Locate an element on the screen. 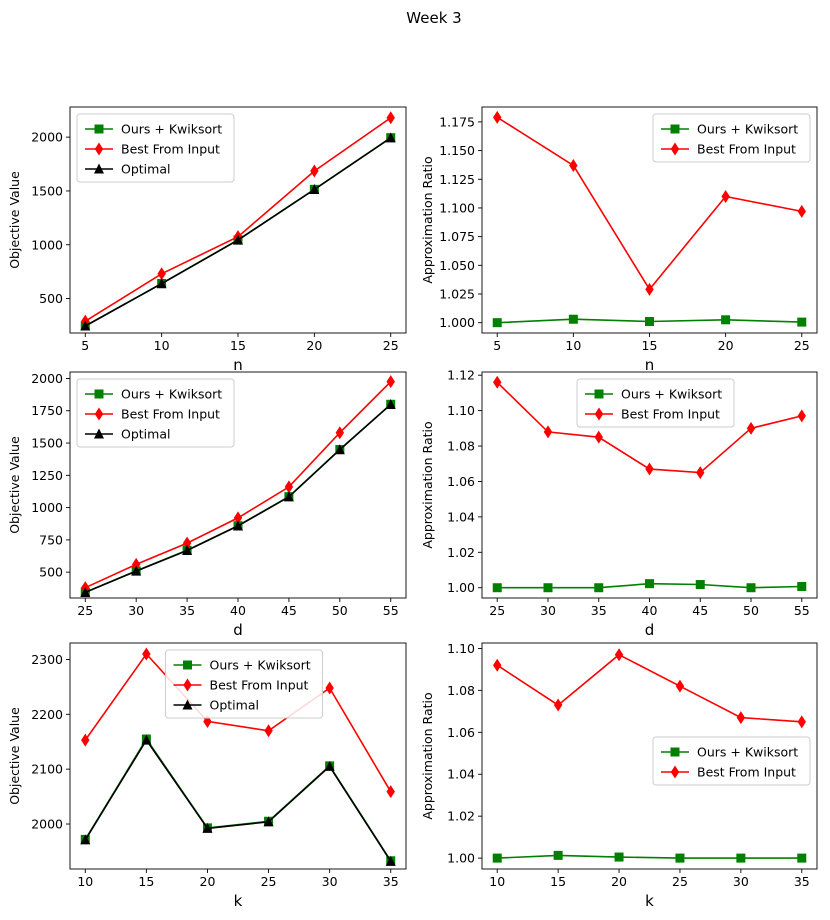 The image size is (830, 920). y-tick-label: 1.125 is located at coordinates (457, 179).